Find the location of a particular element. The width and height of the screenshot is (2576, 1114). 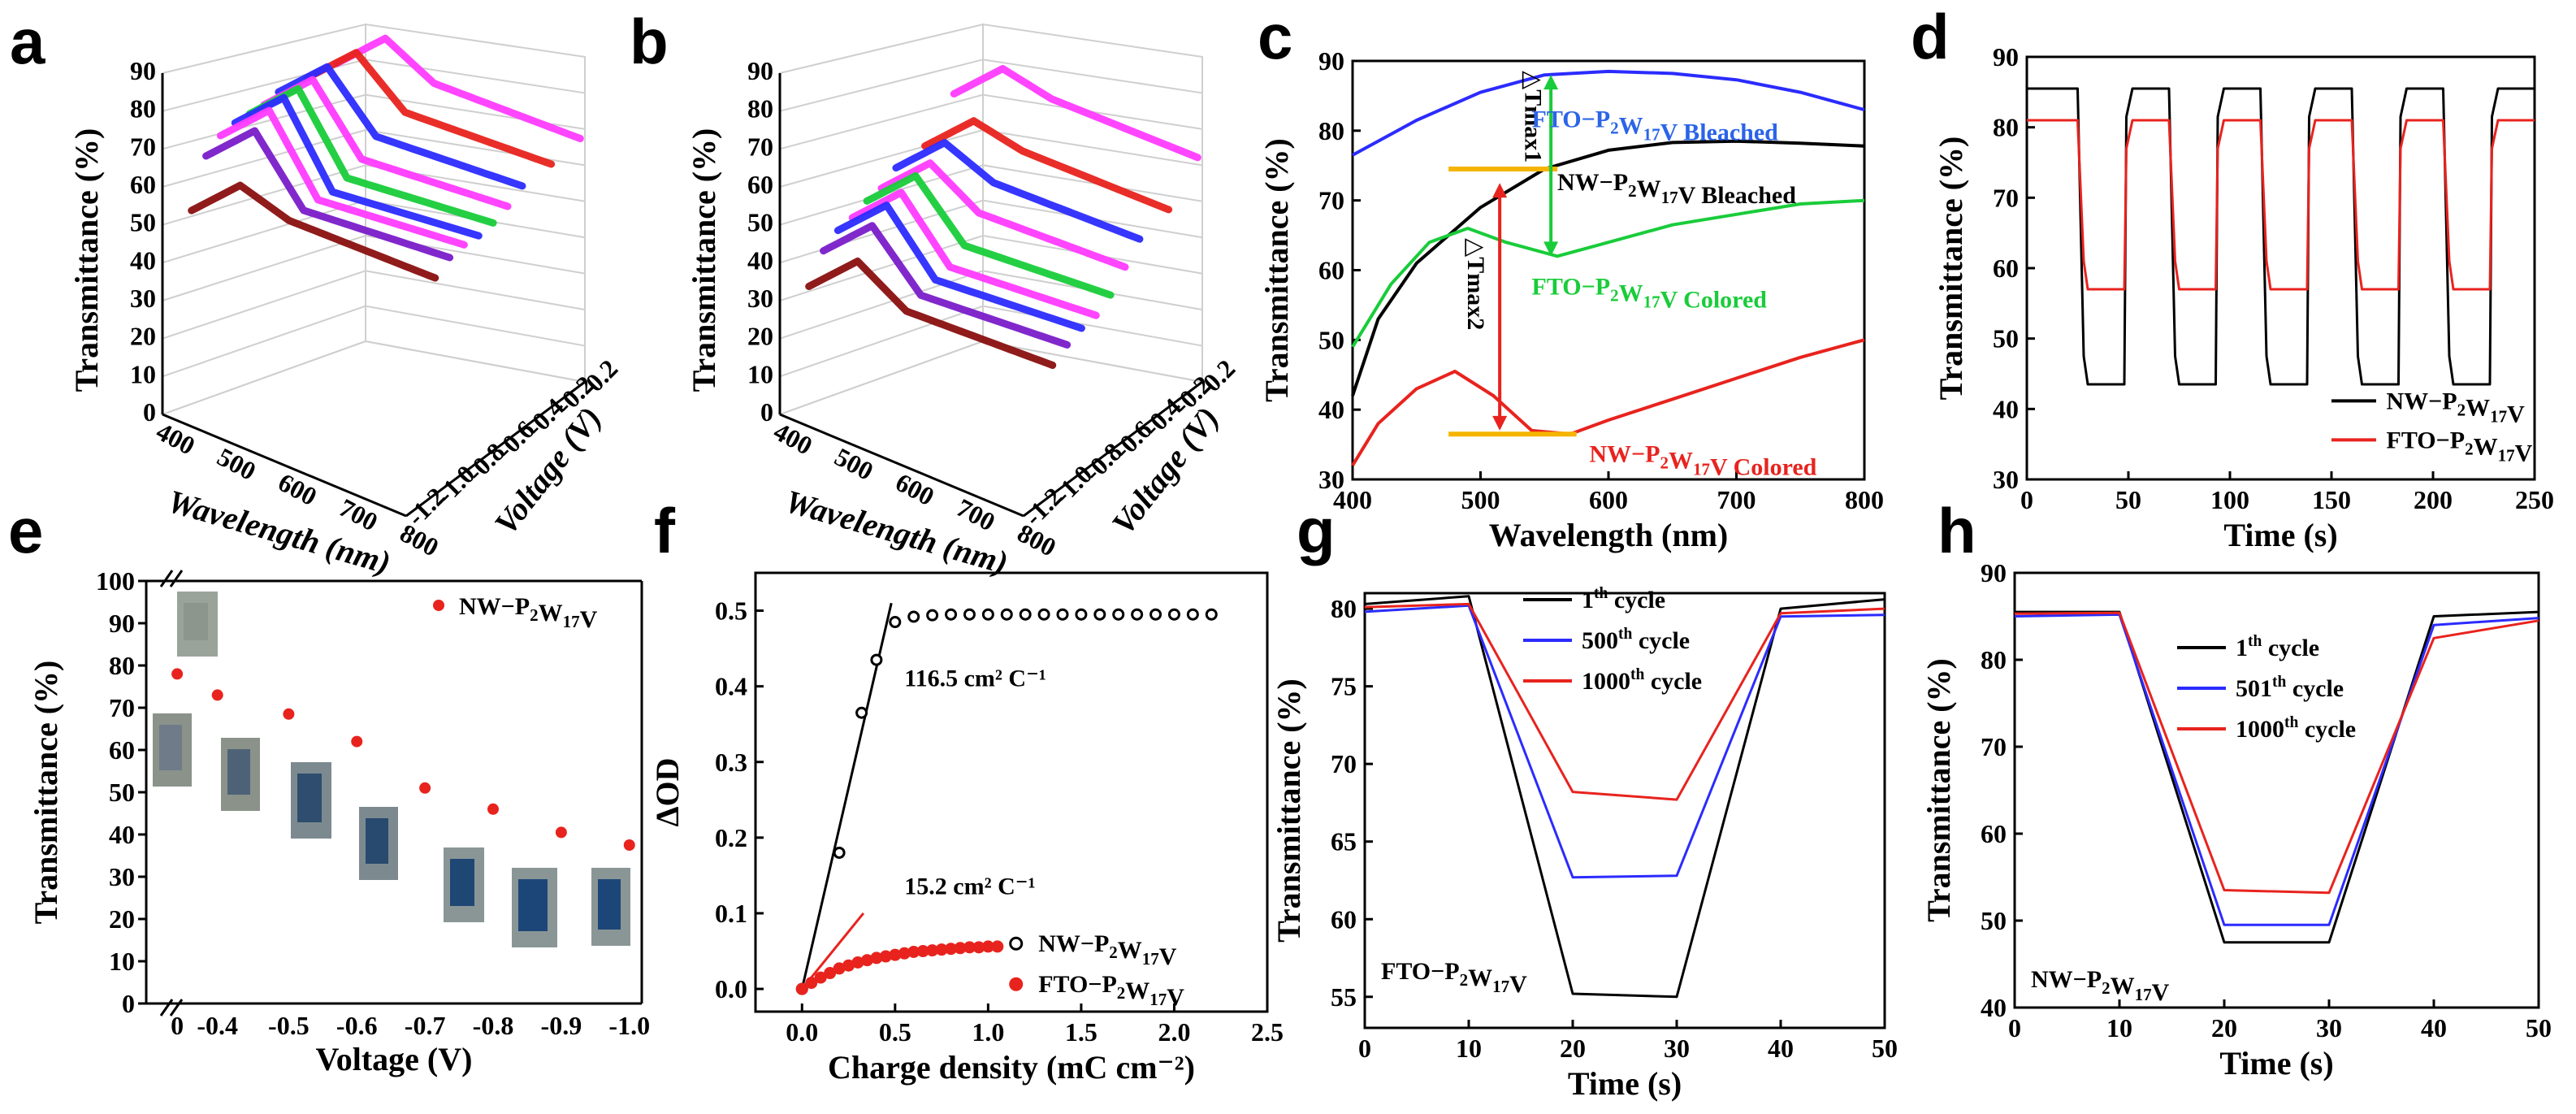

x-tick-label: 1.0 is located at coordinates (988, 1032).